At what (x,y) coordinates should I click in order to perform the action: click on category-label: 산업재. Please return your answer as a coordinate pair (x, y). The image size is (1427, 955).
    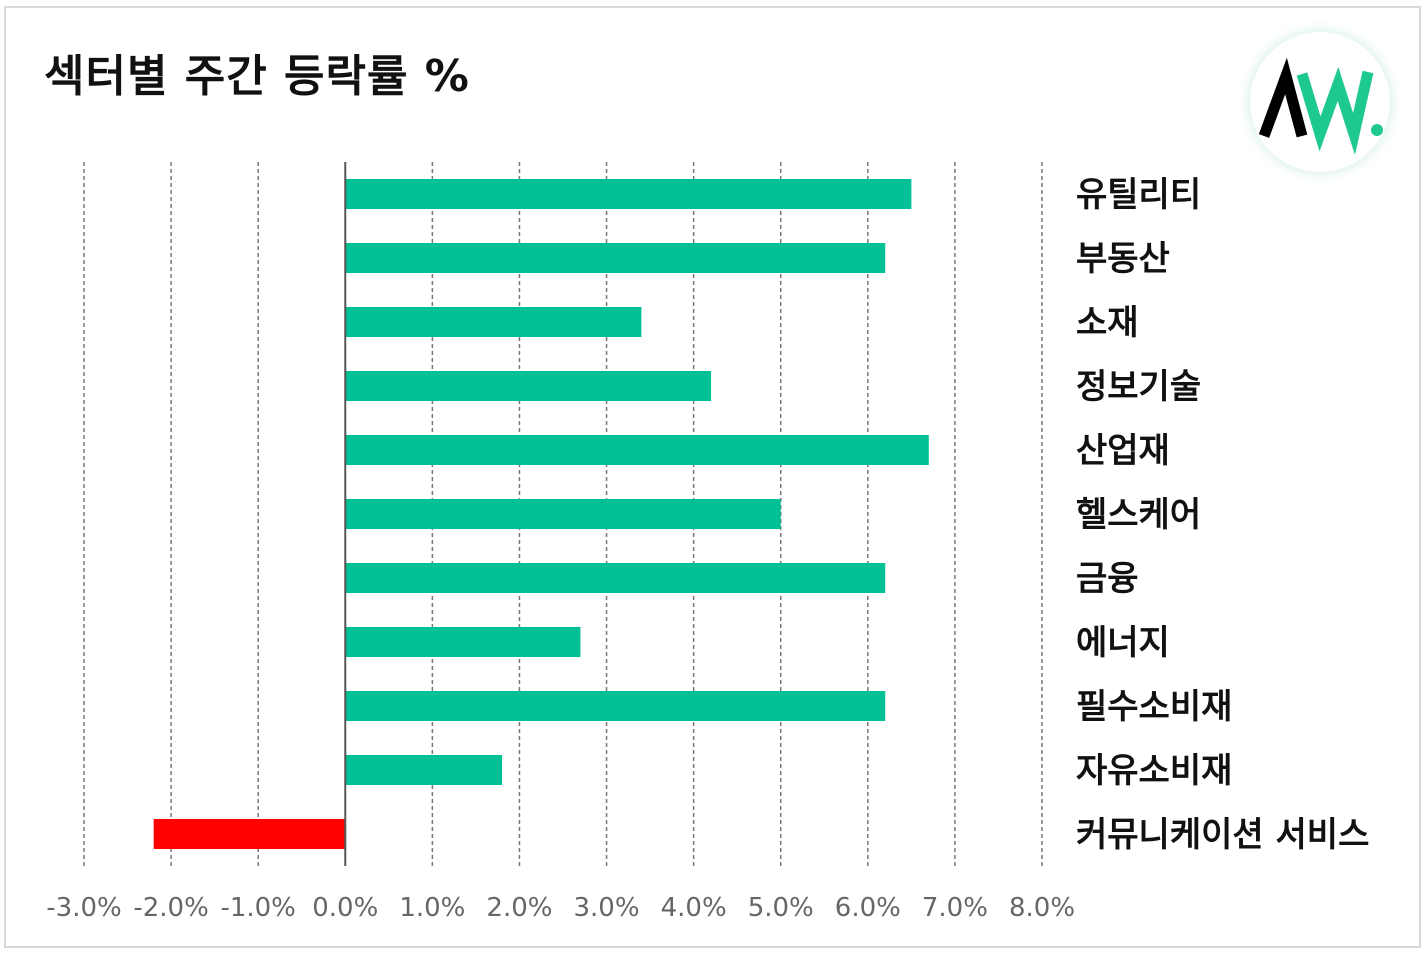
    Looking at the image, I should click on (1123, 451).